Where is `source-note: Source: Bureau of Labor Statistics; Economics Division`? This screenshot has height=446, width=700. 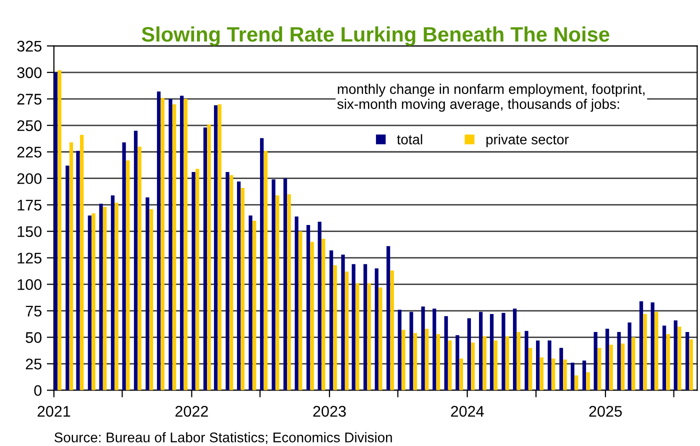 source-note: Source: Bureau of Labor Statistics; Economics Division is located at coordinates (223, 438).